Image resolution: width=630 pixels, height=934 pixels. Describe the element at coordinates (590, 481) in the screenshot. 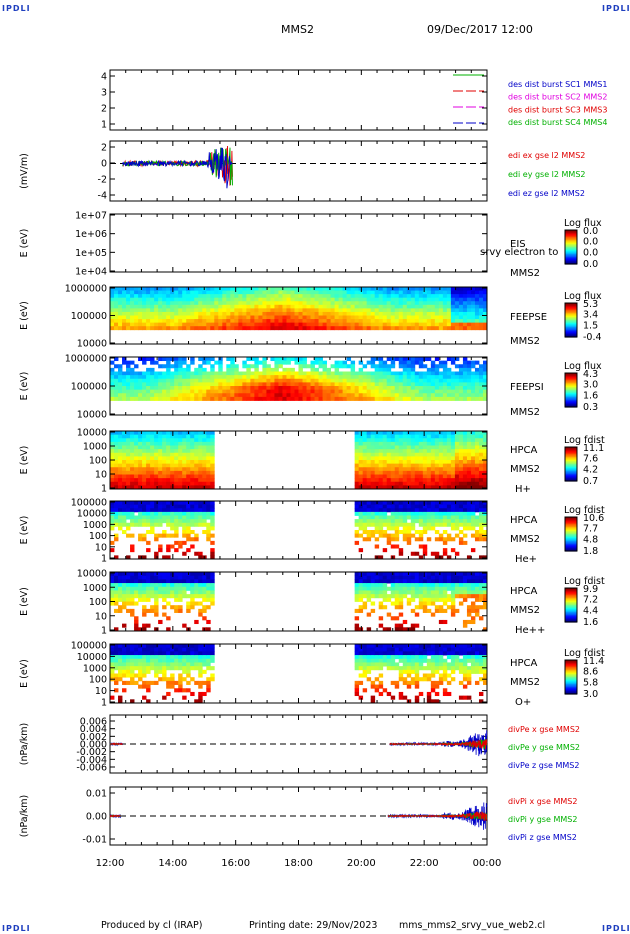

I see `colorbar-tick-label: 0.7` at that location.